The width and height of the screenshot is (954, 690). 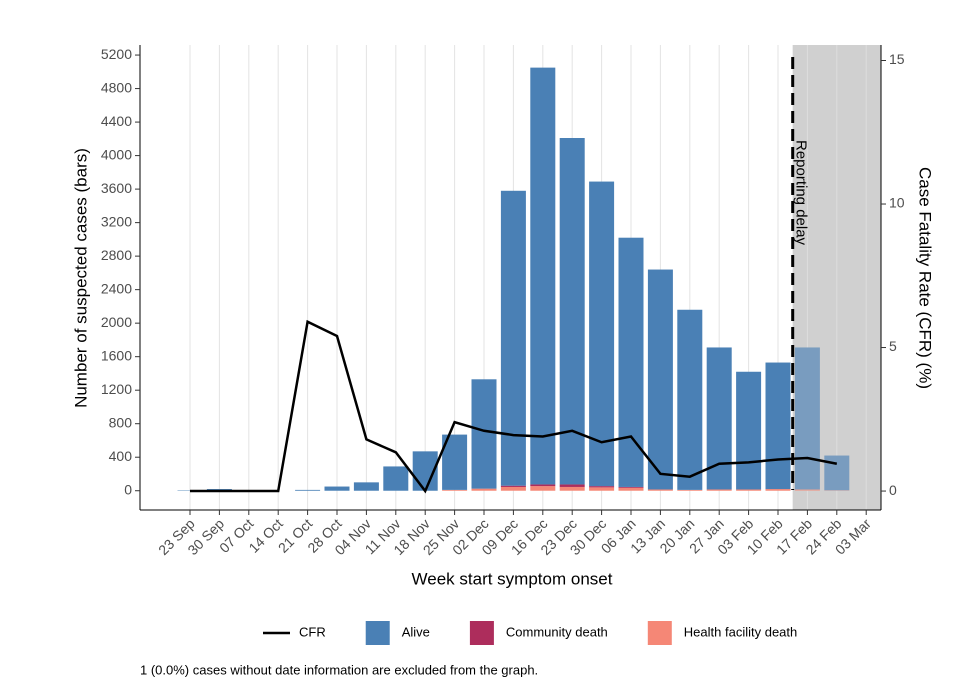 I want to click on y2-tick-label: 5, so click(x=893, y=346).